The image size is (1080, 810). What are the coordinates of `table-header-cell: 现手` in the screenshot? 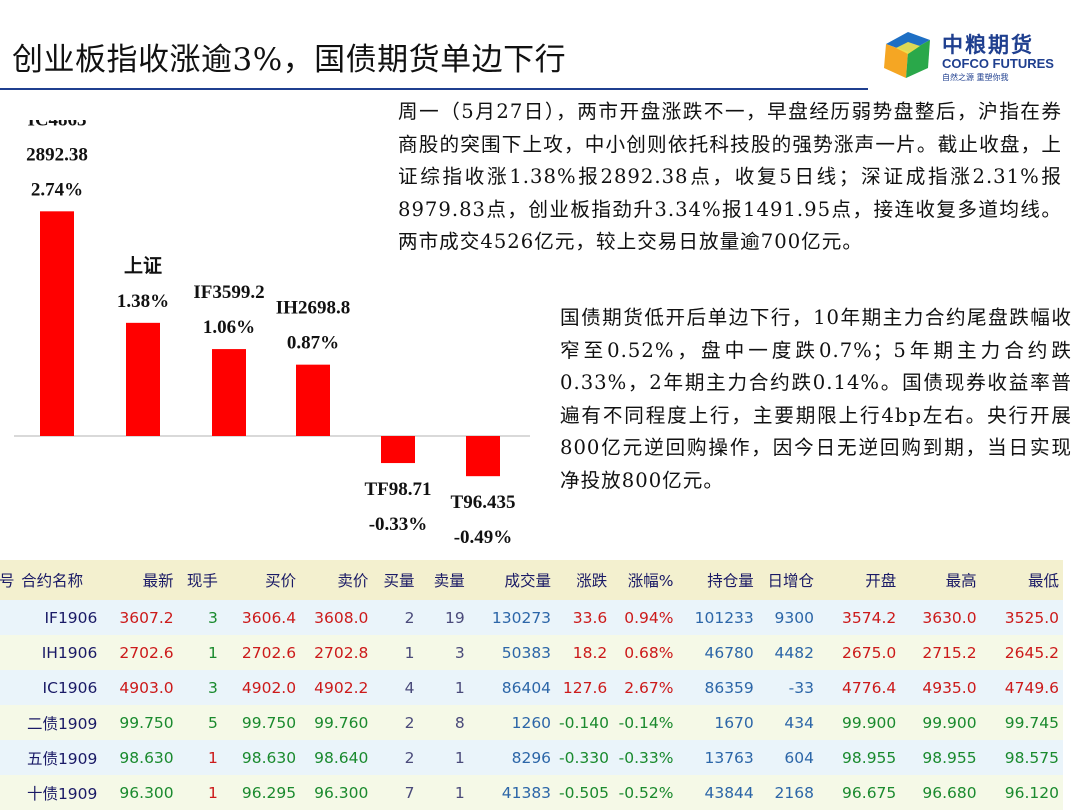 It's located at (202, 581).